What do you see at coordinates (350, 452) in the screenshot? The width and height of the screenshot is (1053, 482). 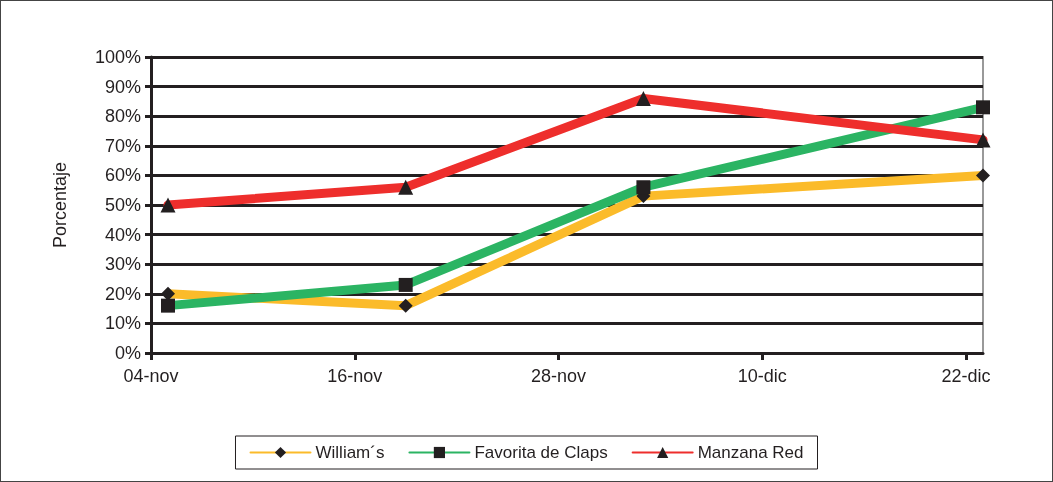 I see `legend-label: William´s` at bounding box center [350, 452].